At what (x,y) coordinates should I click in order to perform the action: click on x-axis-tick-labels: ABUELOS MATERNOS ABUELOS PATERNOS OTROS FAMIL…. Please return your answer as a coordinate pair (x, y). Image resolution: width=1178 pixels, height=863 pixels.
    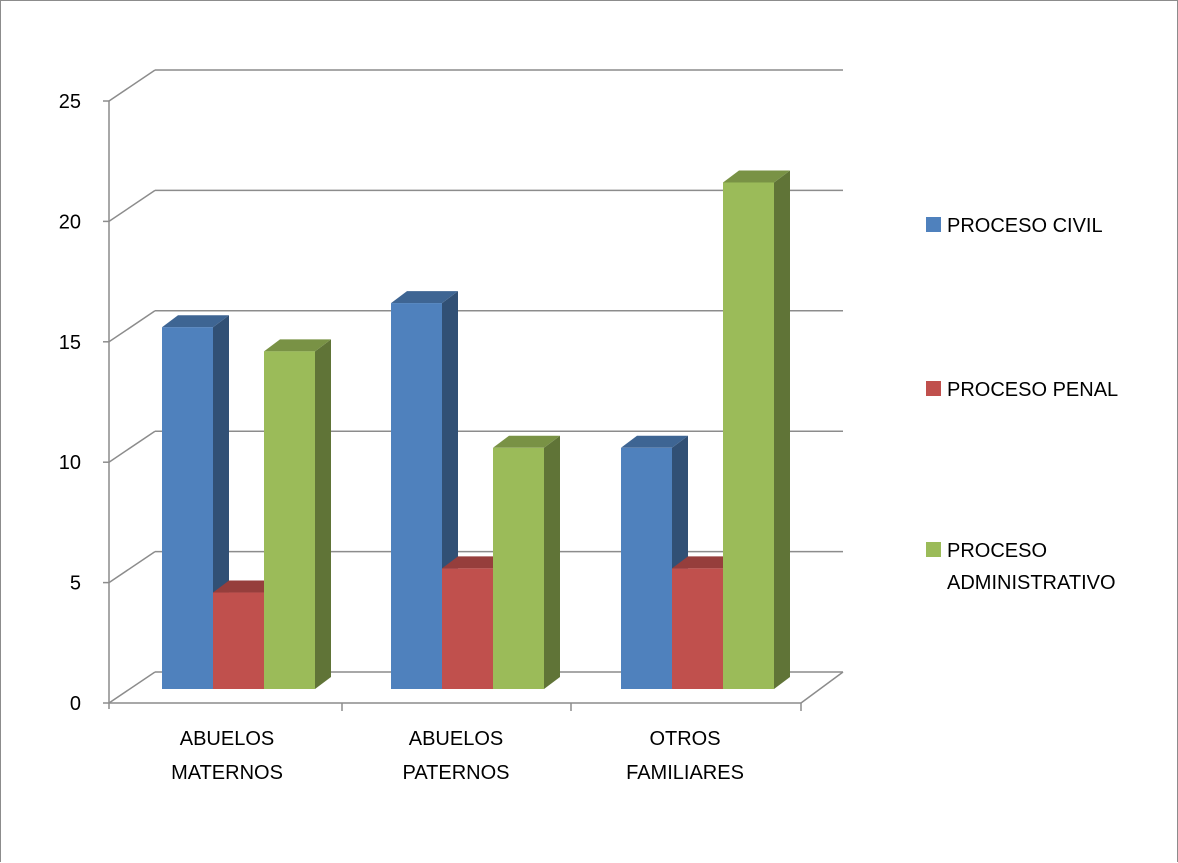
    Looking at the image, I should click on (457, 756).